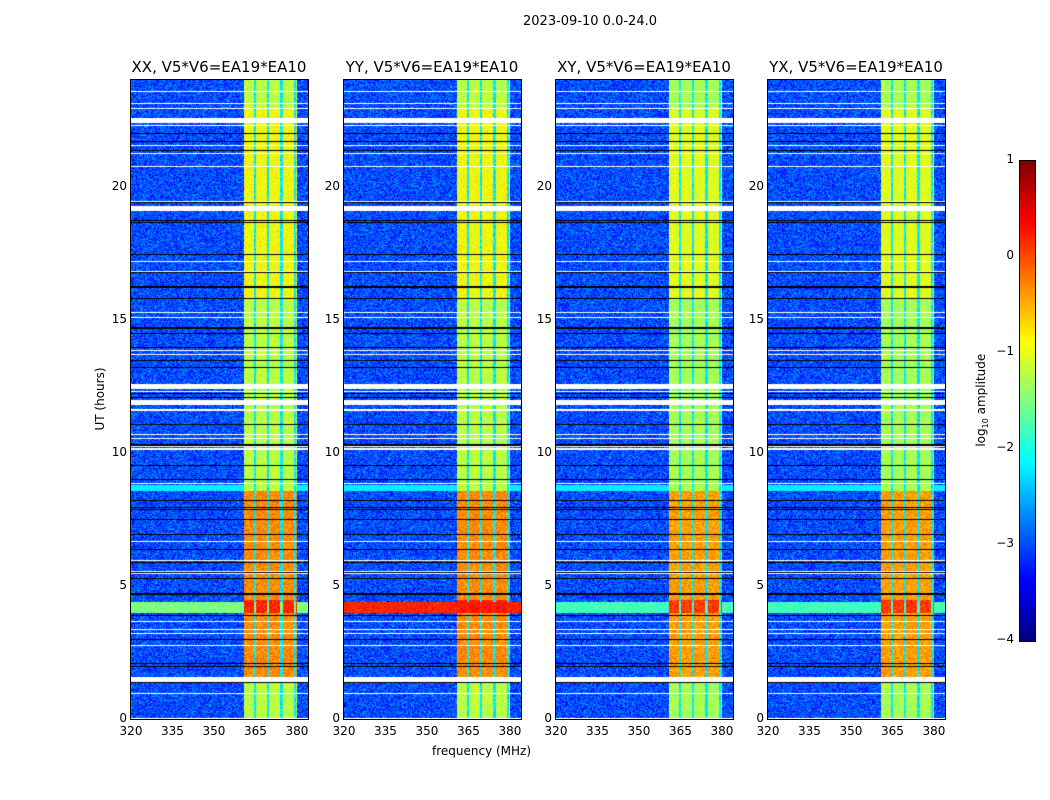  Describe the element at coordinates (219, 67) in the screenshot. I see `panel-title: XX, V5*V6=EA19*EA10` at that location.